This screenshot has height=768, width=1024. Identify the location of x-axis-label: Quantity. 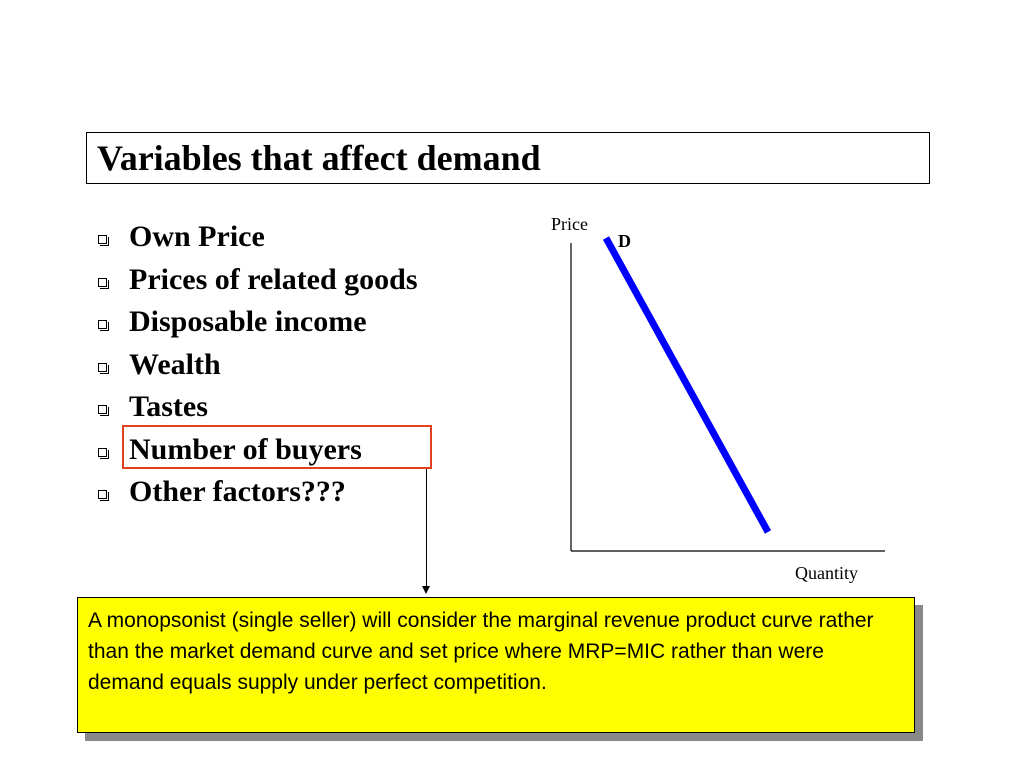
(826, 573).